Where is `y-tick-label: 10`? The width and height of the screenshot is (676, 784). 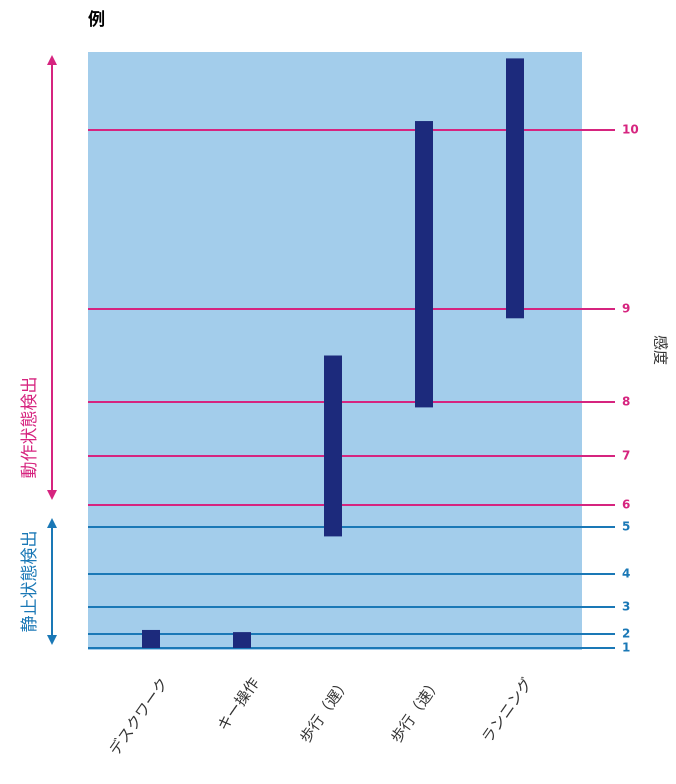
y-tick-label: 10 is located at coordinates (630, 130).